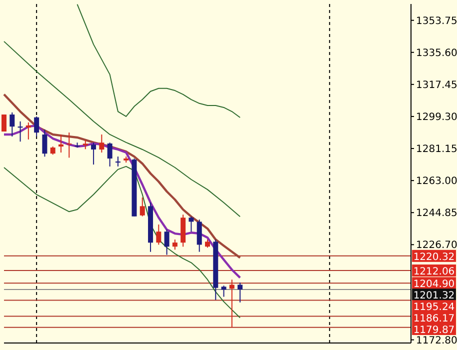 This screenshot has width=457, height=350. I want to click on ref-line-label: 1212.06, so click(434, 272).